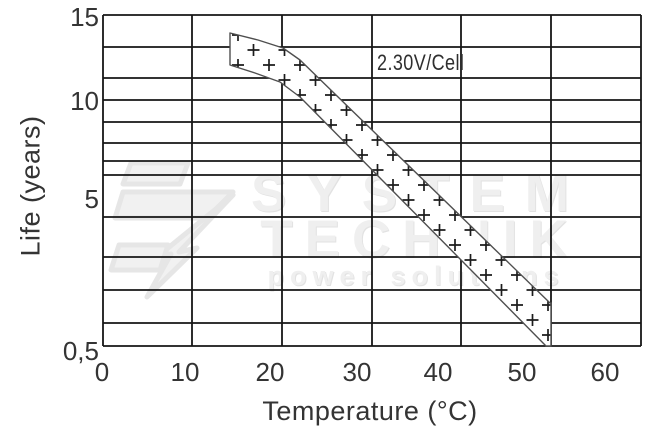 The width and height of the screenshot is (667, 438). What do you see at coordinates (370, 411) in the screenshot?
I see `x-axis-title: Temperature (°C)` at bounding box center [370, 411].